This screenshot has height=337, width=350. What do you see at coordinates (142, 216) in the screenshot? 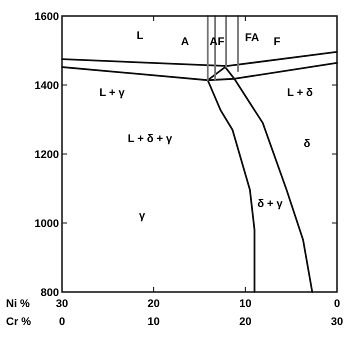
I see `annotation: γ` at bounding box center [142, 216].